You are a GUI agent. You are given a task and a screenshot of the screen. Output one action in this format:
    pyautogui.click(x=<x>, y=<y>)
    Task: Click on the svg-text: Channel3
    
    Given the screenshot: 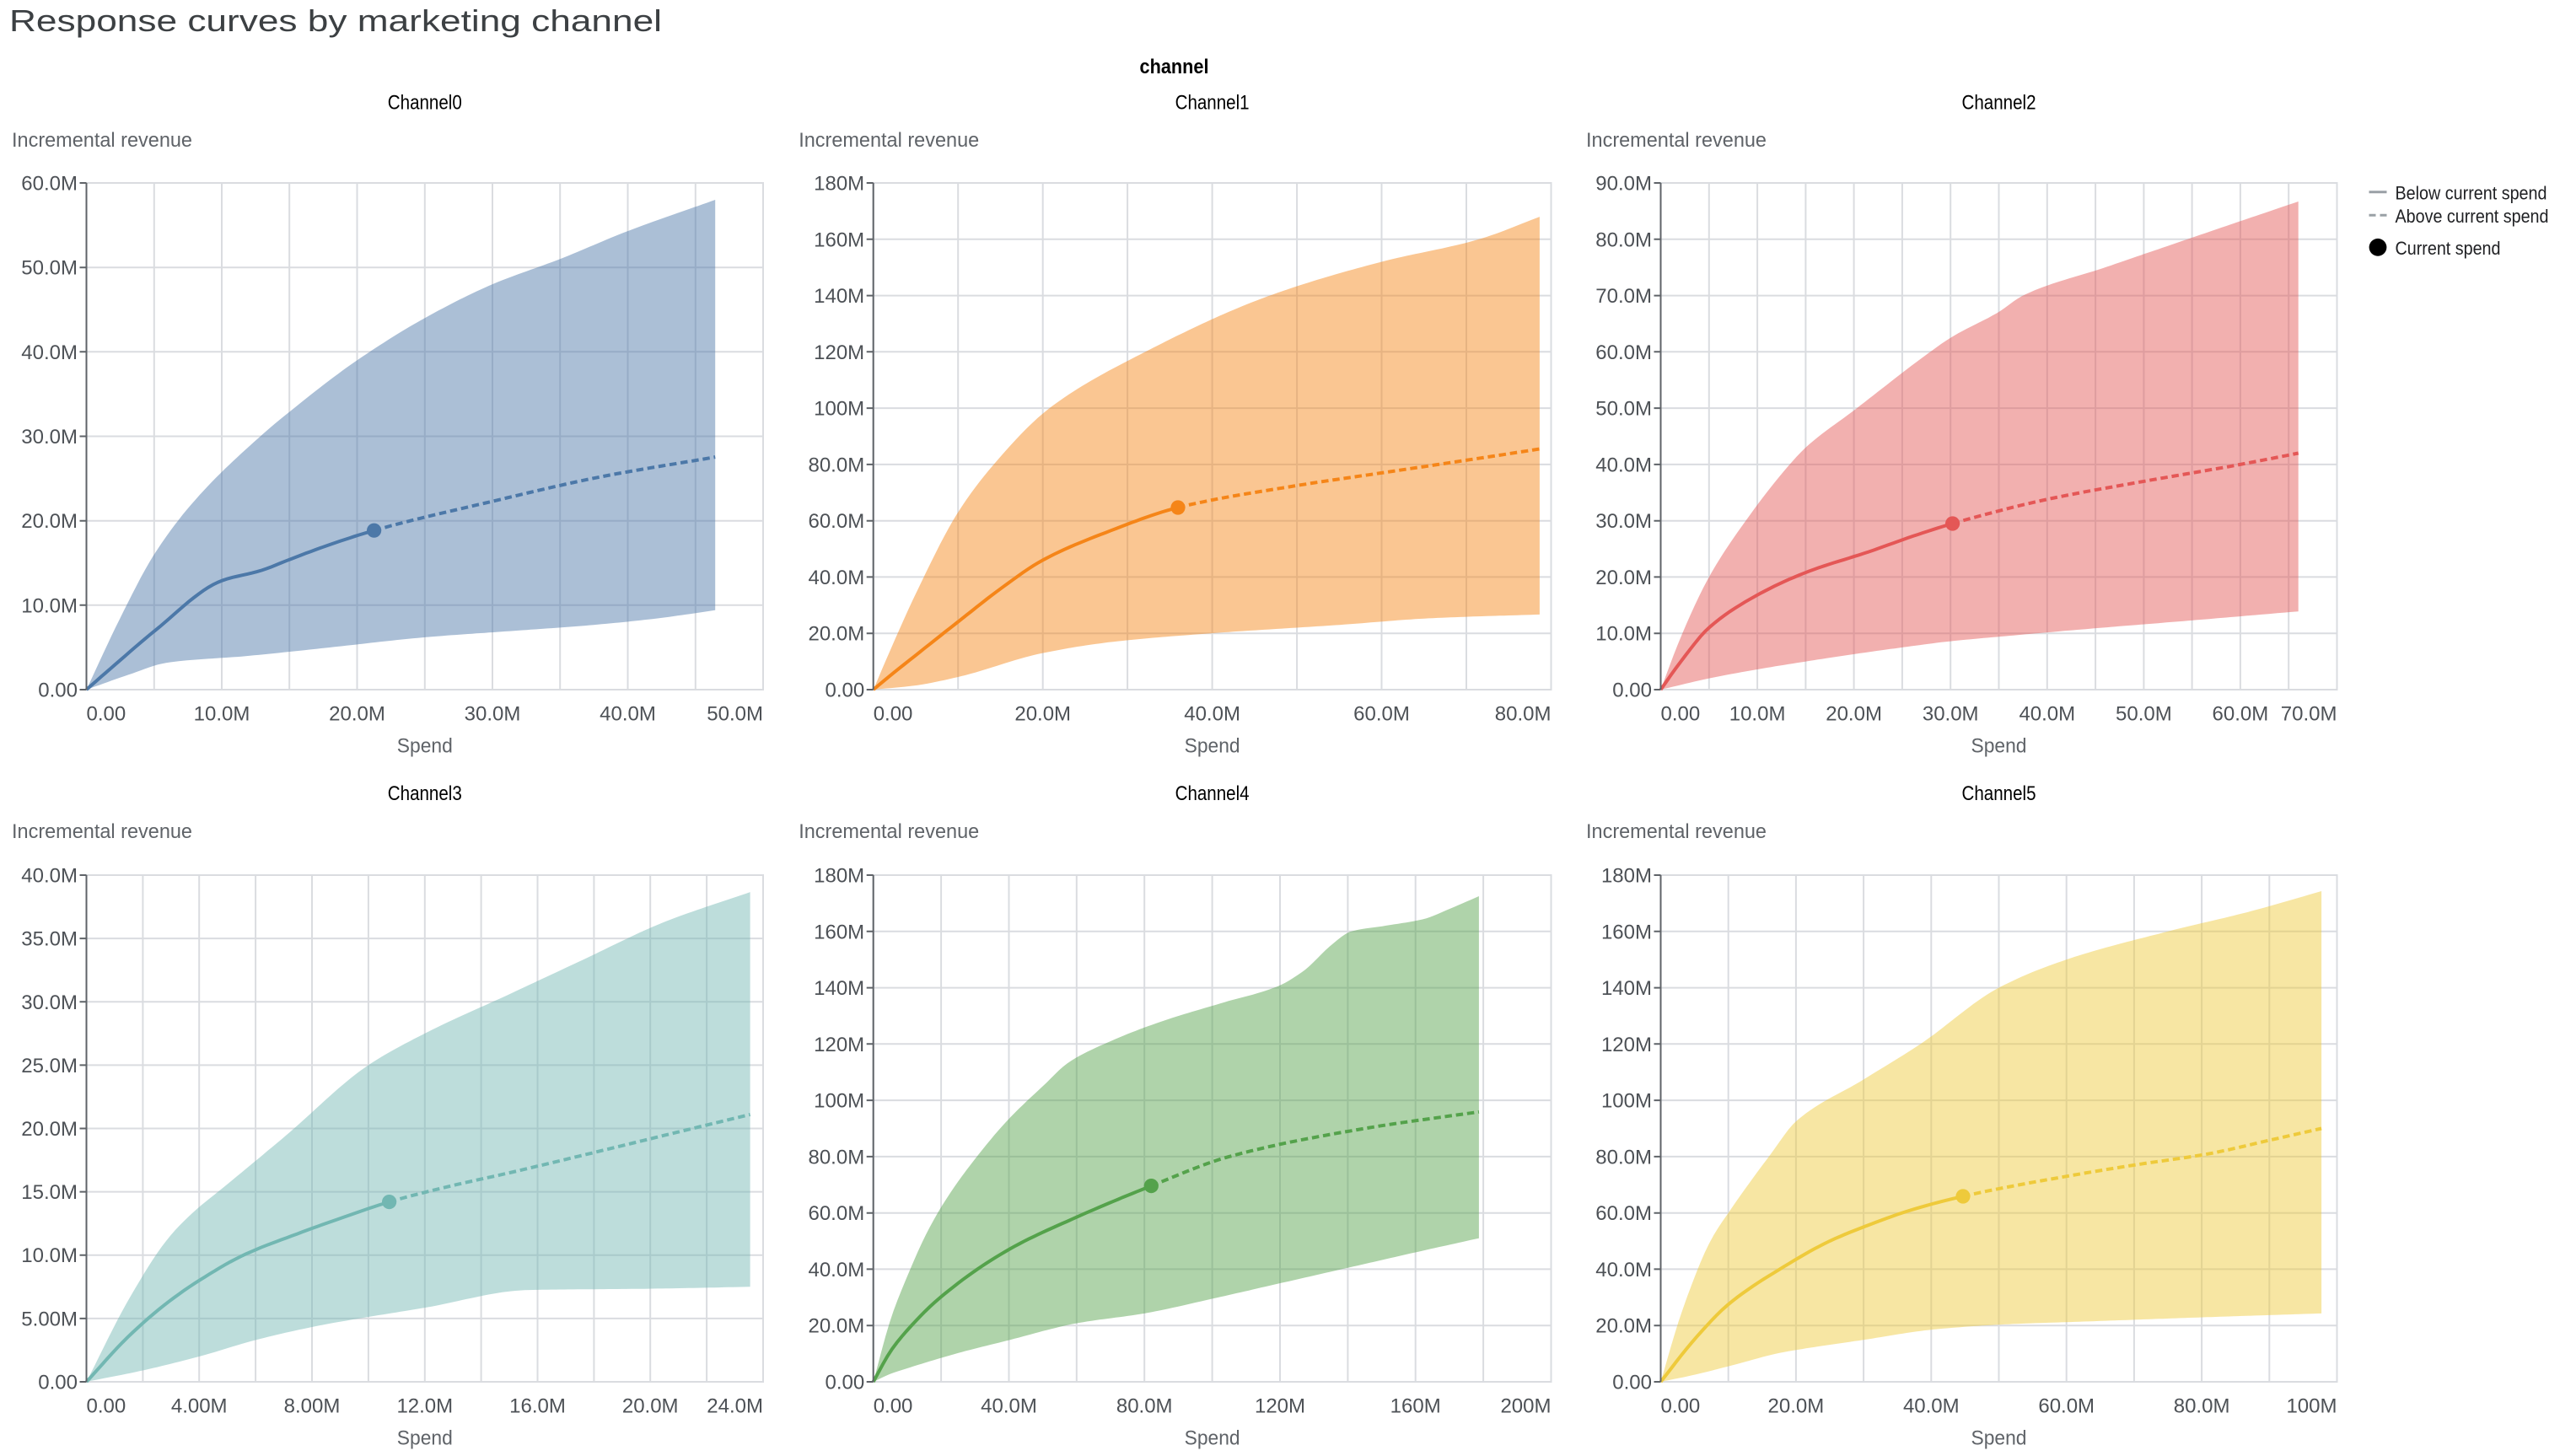 What is the action you would take?
    pyautogui.click(x=425, y=793)
    